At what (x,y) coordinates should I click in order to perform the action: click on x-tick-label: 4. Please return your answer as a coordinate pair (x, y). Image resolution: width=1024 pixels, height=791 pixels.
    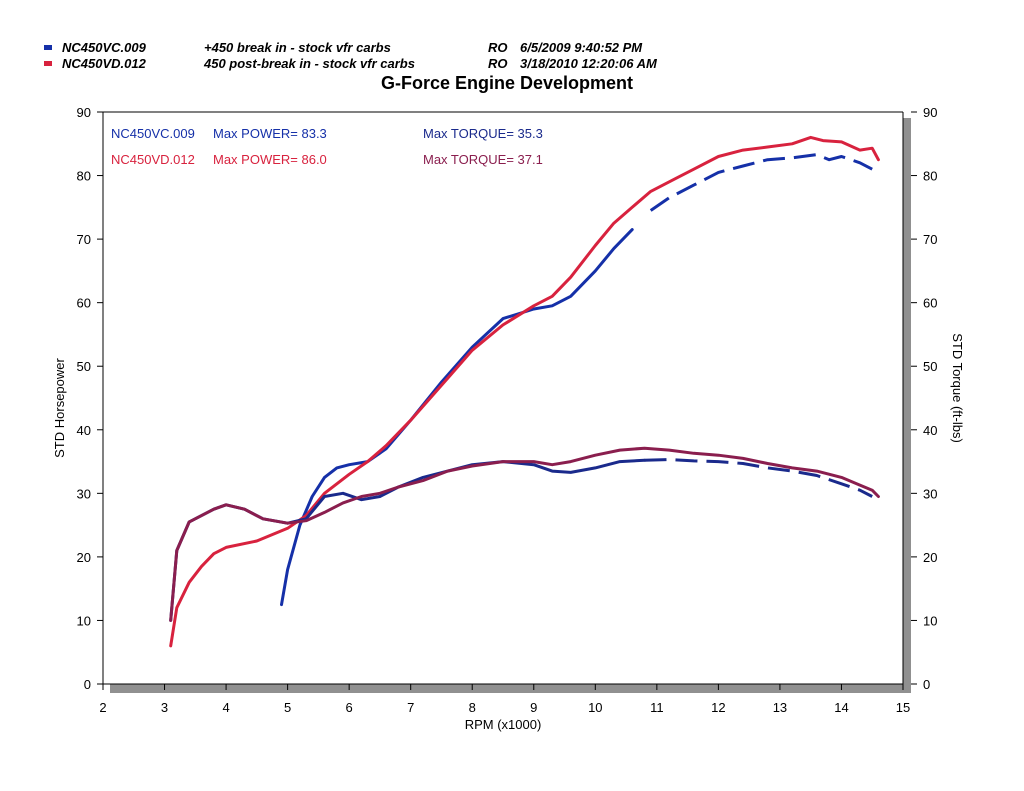
    Looking at the image, I should click on (225, 707).